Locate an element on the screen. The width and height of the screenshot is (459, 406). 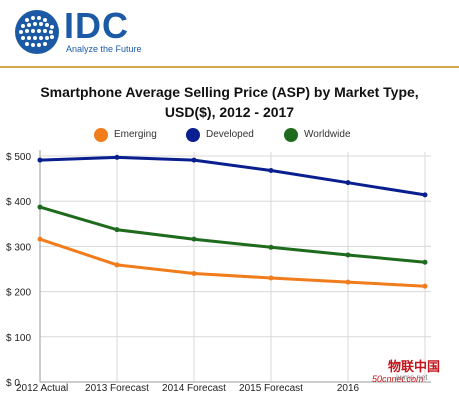
x-tick-label: 2014 Forecast is located at coordinates (194, 388).